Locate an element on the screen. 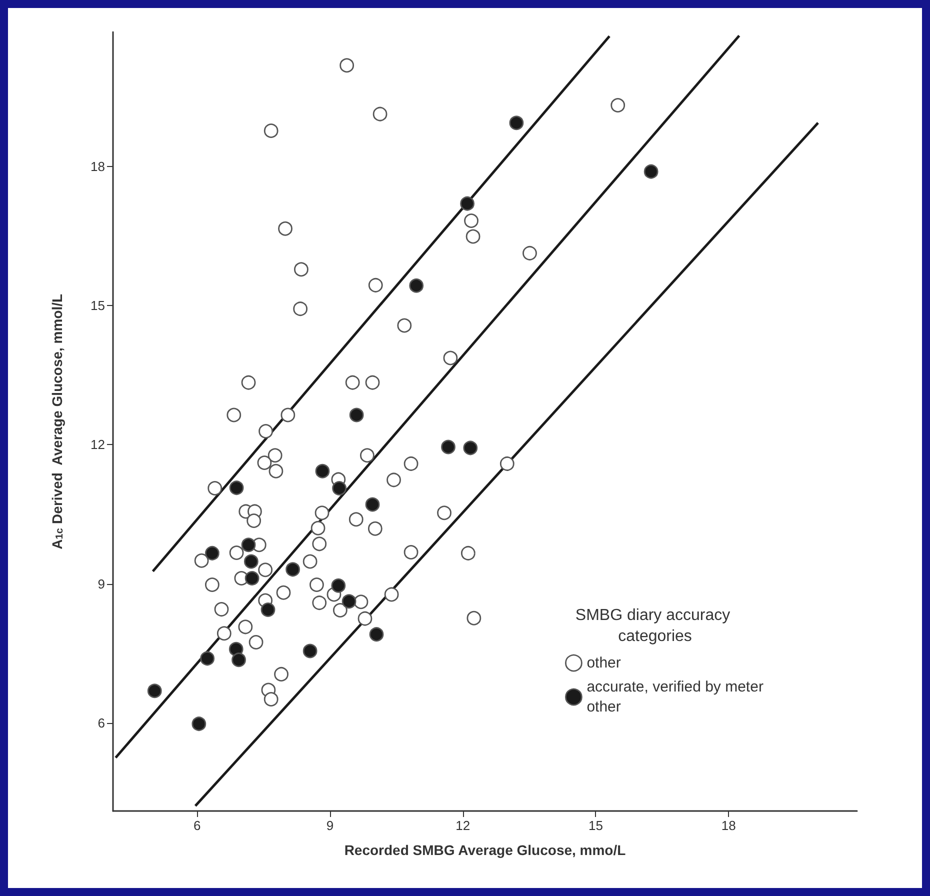 This screenshot has width=930, height=896. x-tick-label: 12 is located at coordinates (463, 825).